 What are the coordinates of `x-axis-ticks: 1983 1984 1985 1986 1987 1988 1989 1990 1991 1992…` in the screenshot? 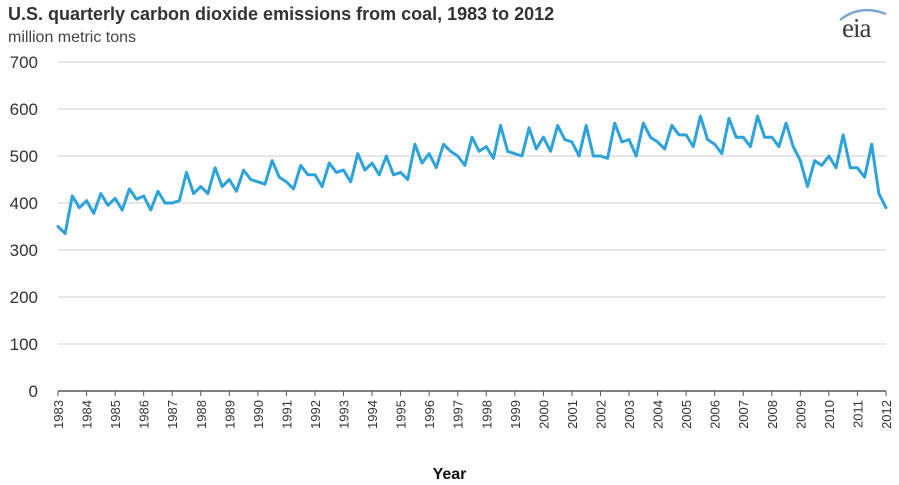 It's located at (472, 410).